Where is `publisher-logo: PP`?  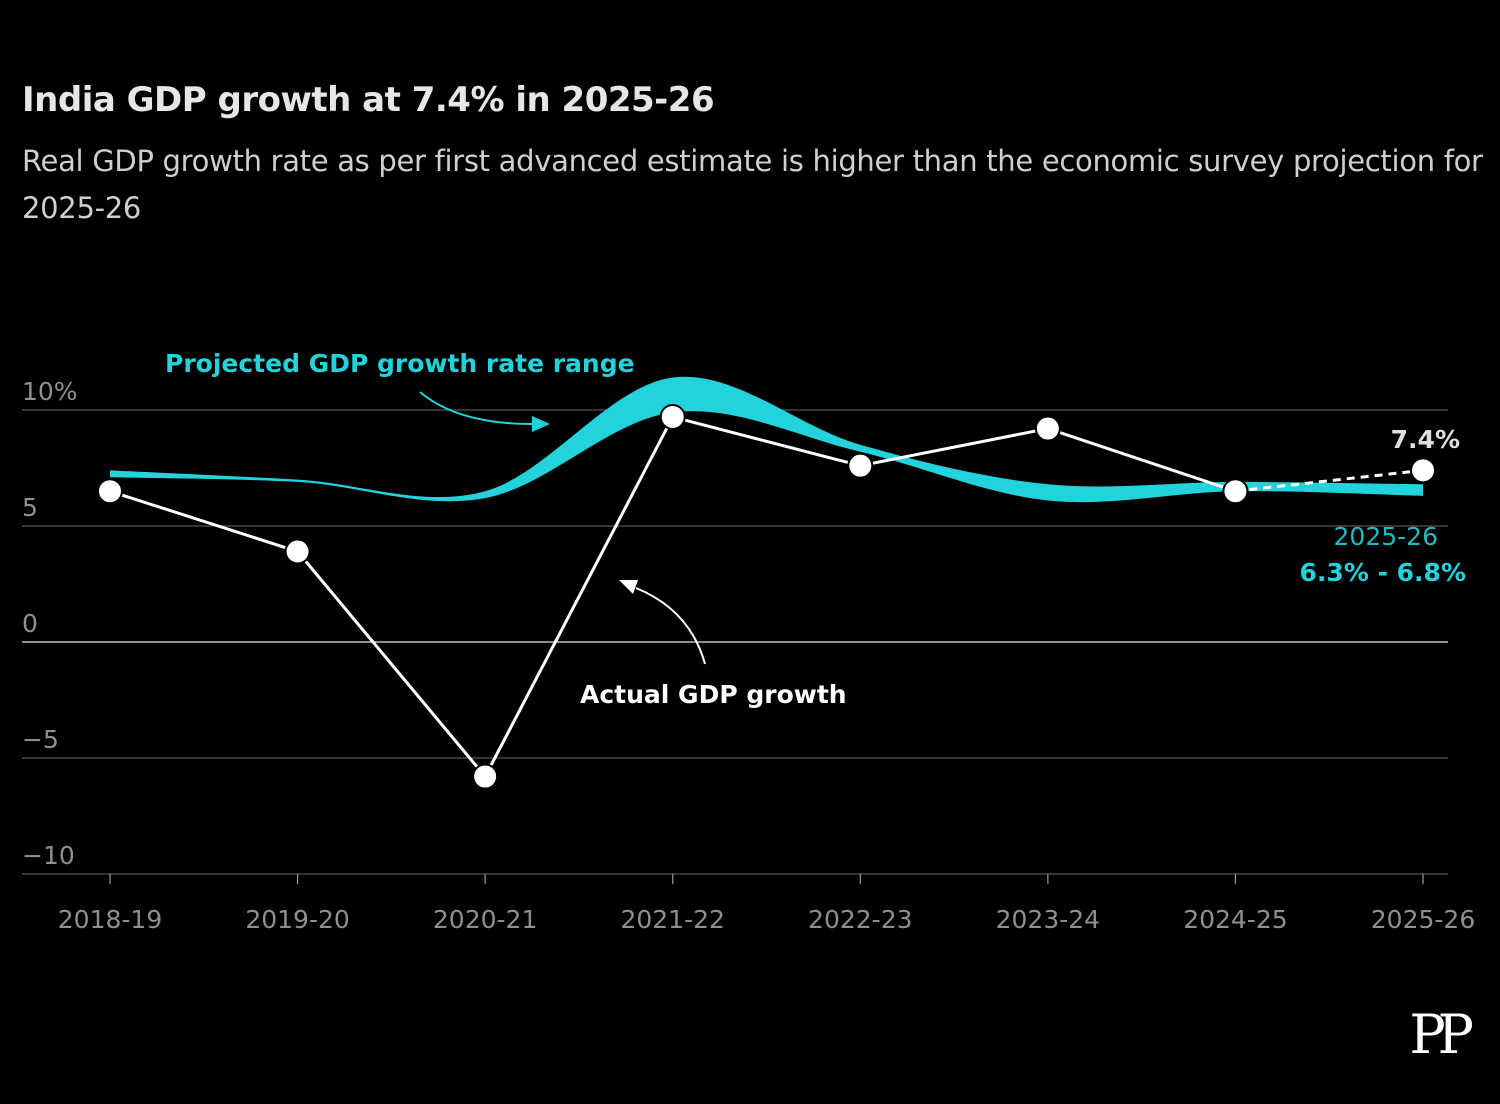 publisher-logo: PP is located at coordinates (1441, 1034).